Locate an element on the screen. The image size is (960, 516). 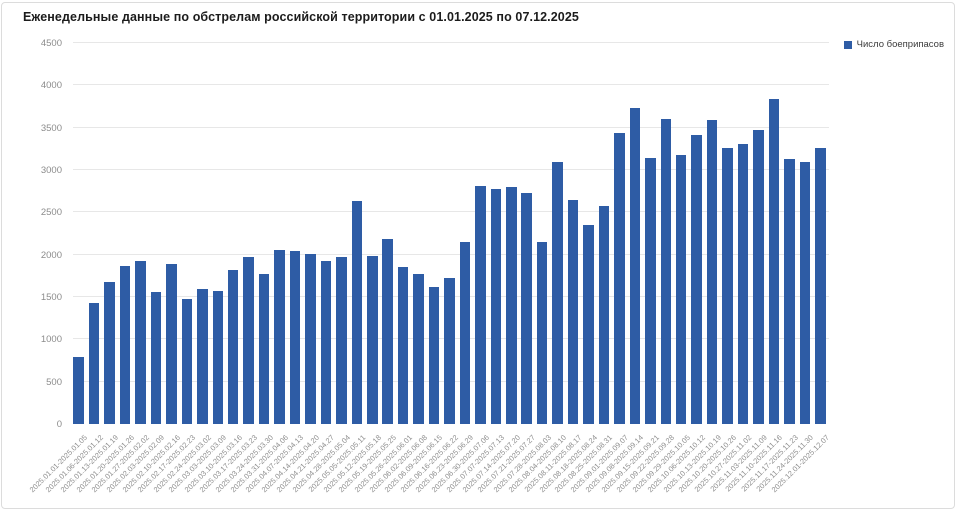
y-tick-label: 3000 is located at coordinates (51, 170).